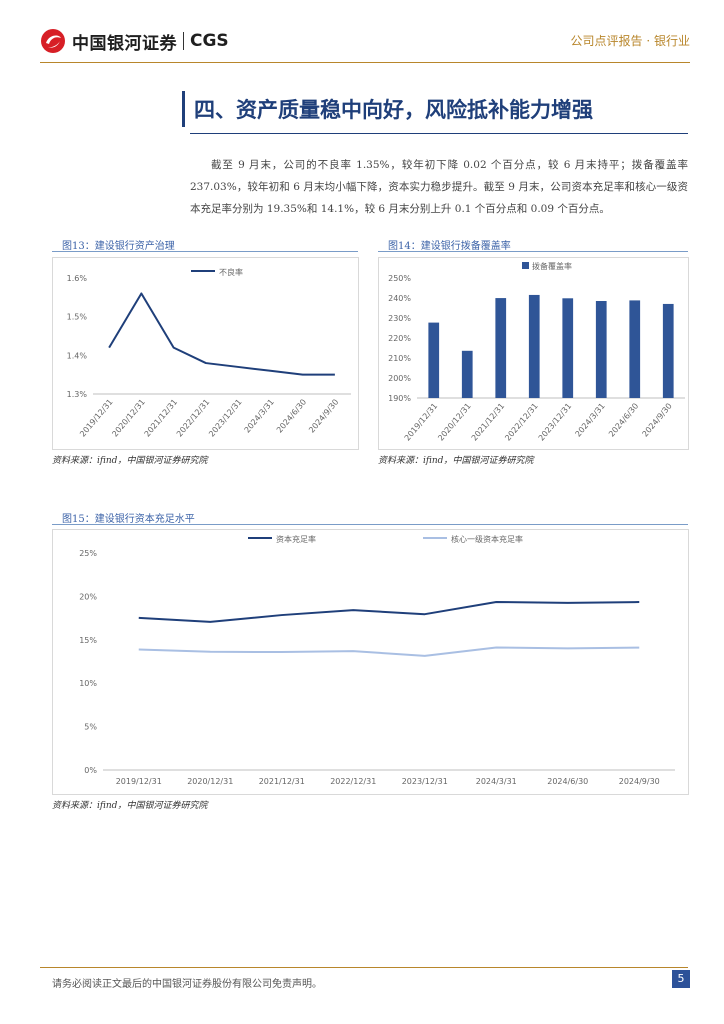 This screenshot has height=1024, width=724. Describe the element at coordinates (552, 266) in the screenshot. I see `legend-label: 拨备覆盖率` at that location.